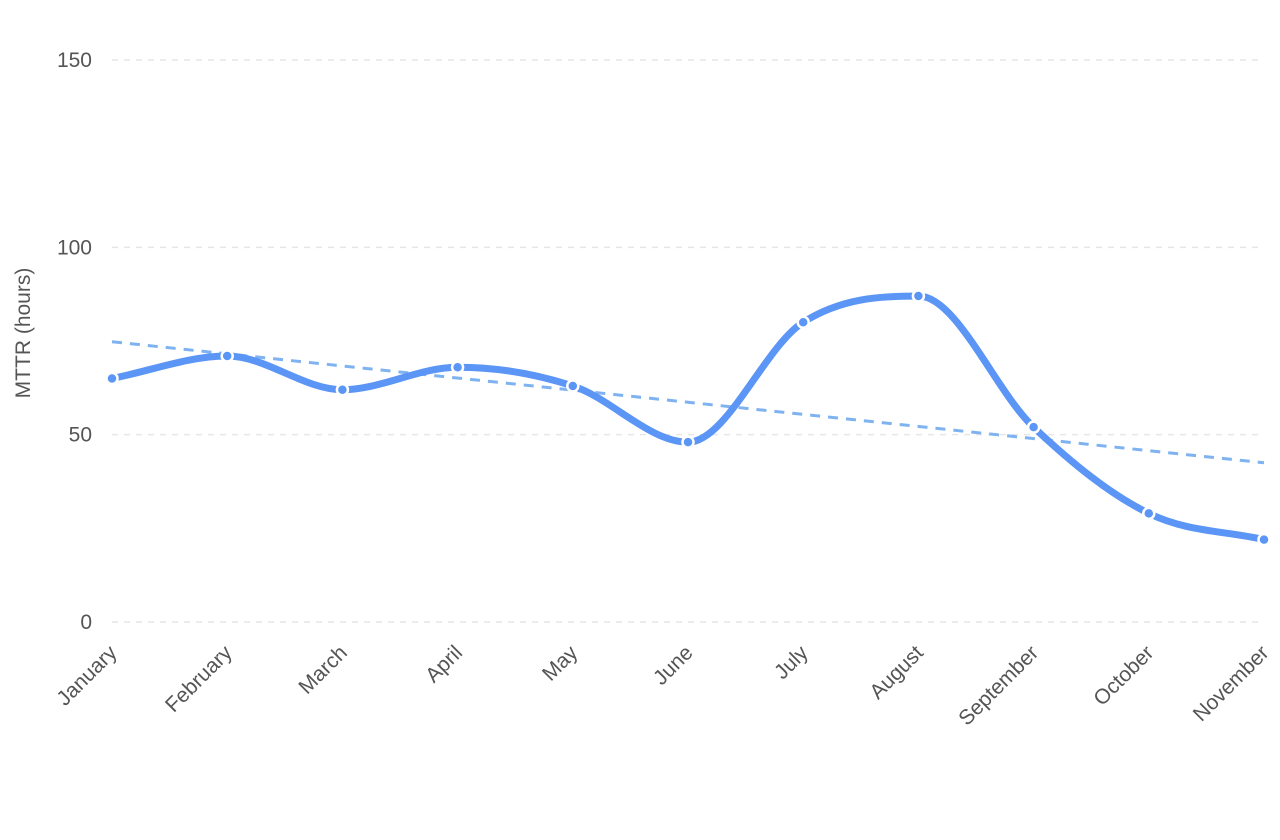  What do you see at coordinates (673, 665) in the screenshot?
I see `x-tick-label-june: June` at bounding box center [673, 665].